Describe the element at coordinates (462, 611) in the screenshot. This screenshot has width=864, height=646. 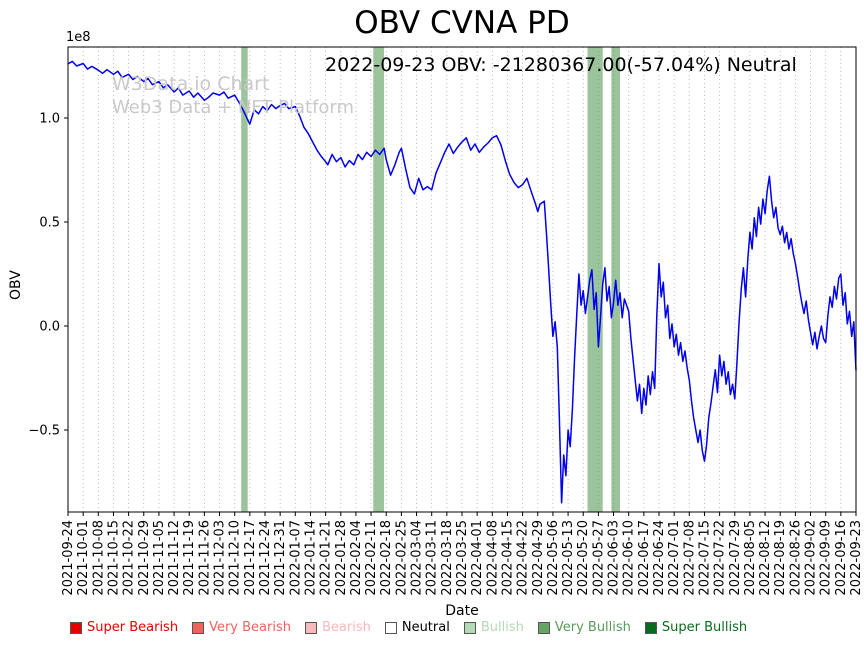
I see `x-axis-label: Date` at that location.